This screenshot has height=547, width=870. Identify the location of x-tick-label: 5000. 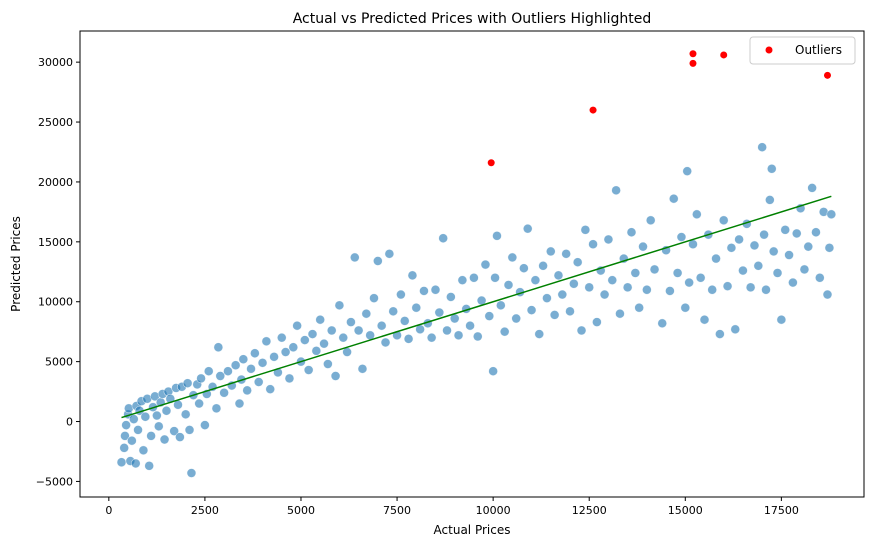
(301, 510).